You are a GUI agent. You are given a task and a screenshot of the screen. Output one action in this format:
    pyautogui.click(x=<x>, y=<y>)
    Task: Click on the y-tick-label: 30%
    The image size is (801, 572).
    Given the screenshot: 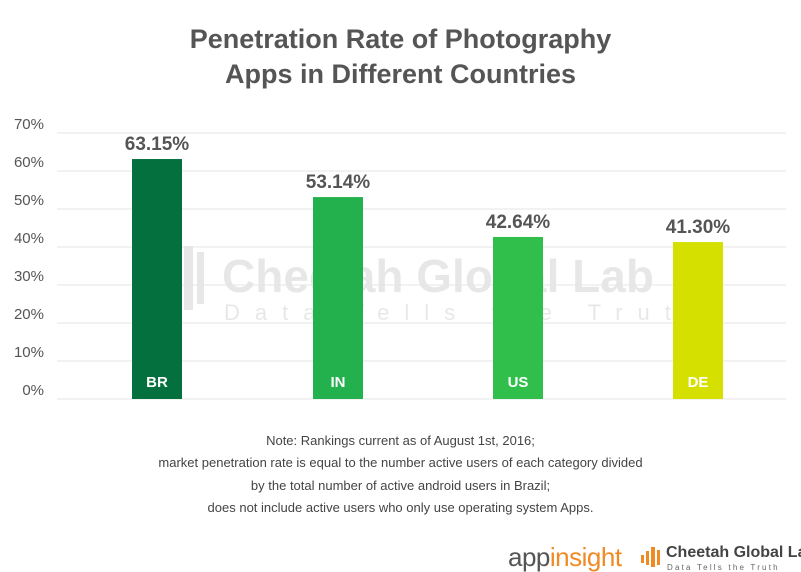 What is the action you would take?
    pyautogui.click(x=29, y=276)
    